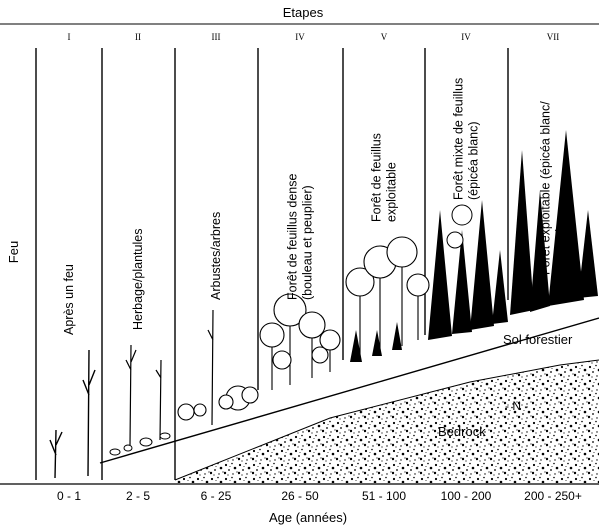 Image resolution: width=599 pixels, height=528 pixels. Describe the element at coordinates (216, 256) in the screenshot. I see `stage-label: Arbustes/arbres` at that location.